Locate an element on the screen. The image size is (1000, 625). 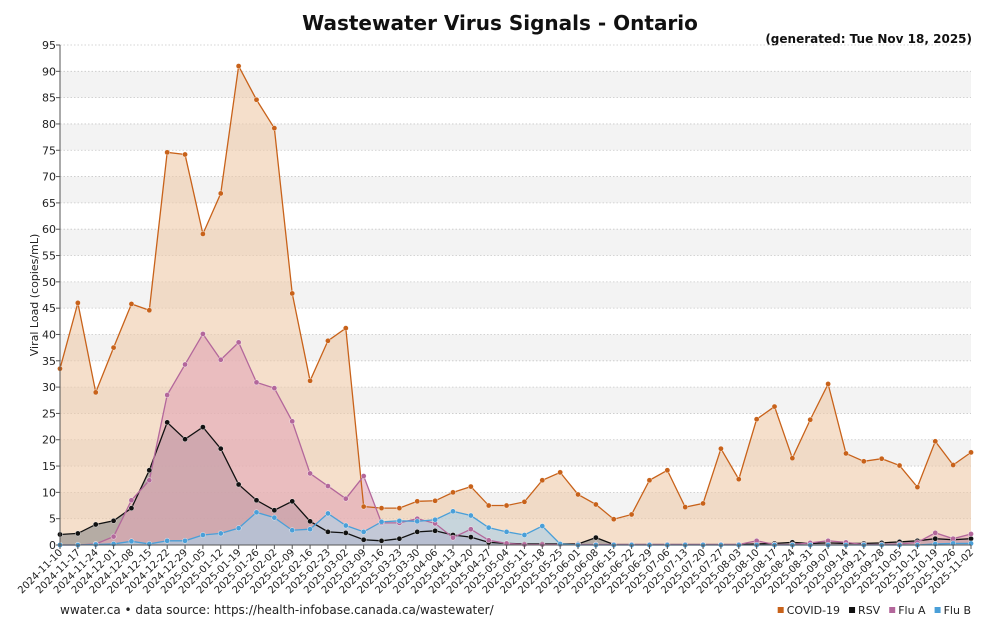
generated-date: (generated: Tue Nov 18, 2025) is located at coordinates (868, 39).